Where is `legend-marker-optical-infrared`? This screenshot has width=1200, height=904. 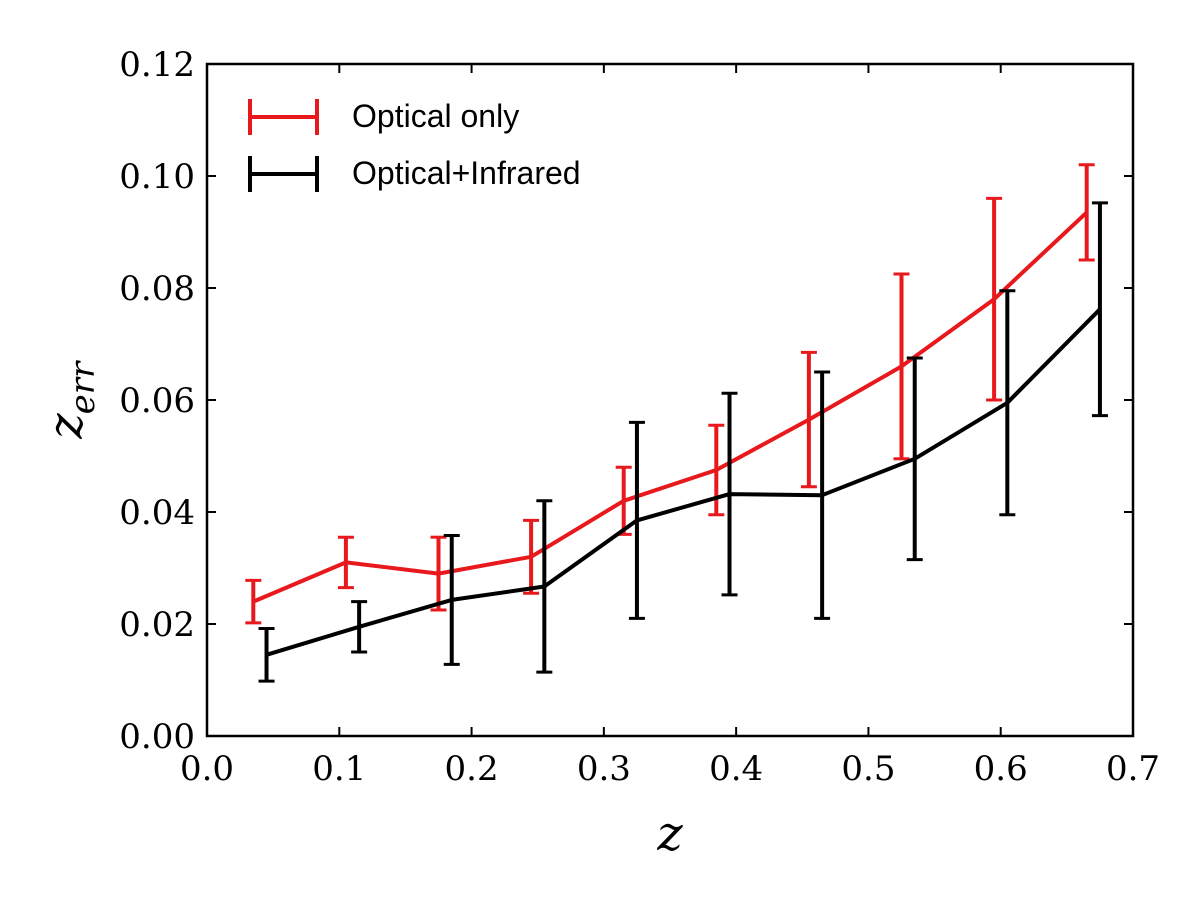
legend-marker-optical-infrared is located at coordinates (283, 174).